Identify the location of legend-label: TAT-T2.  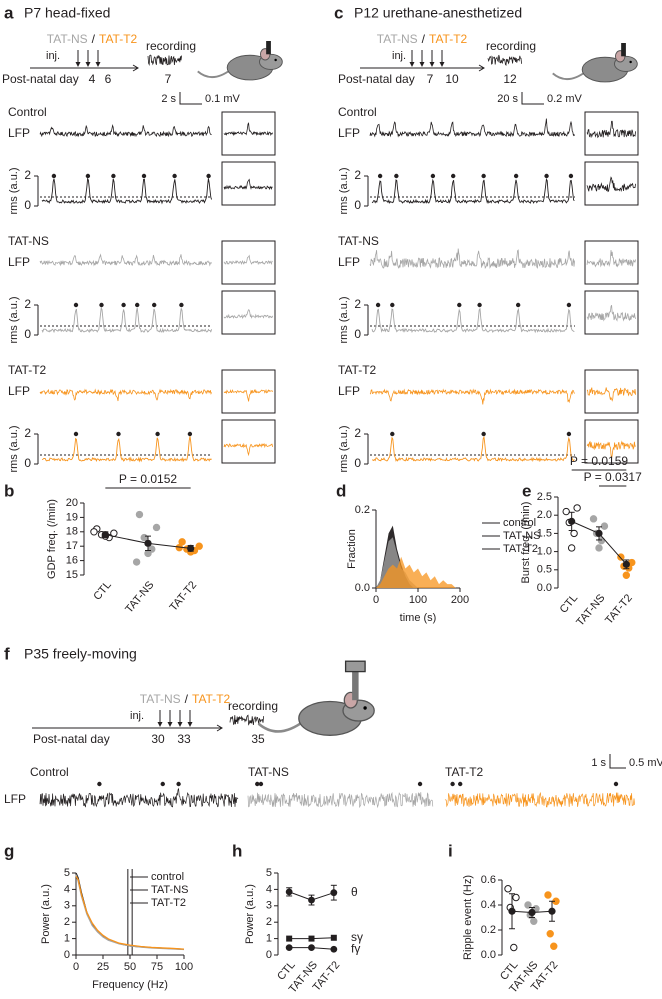
(168, 903).